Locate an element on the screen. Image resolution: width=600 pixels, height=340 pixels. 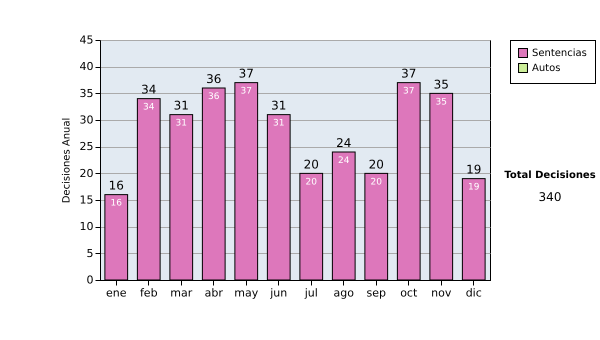
x-tick-label: jul is located at coordinates (311, 293).